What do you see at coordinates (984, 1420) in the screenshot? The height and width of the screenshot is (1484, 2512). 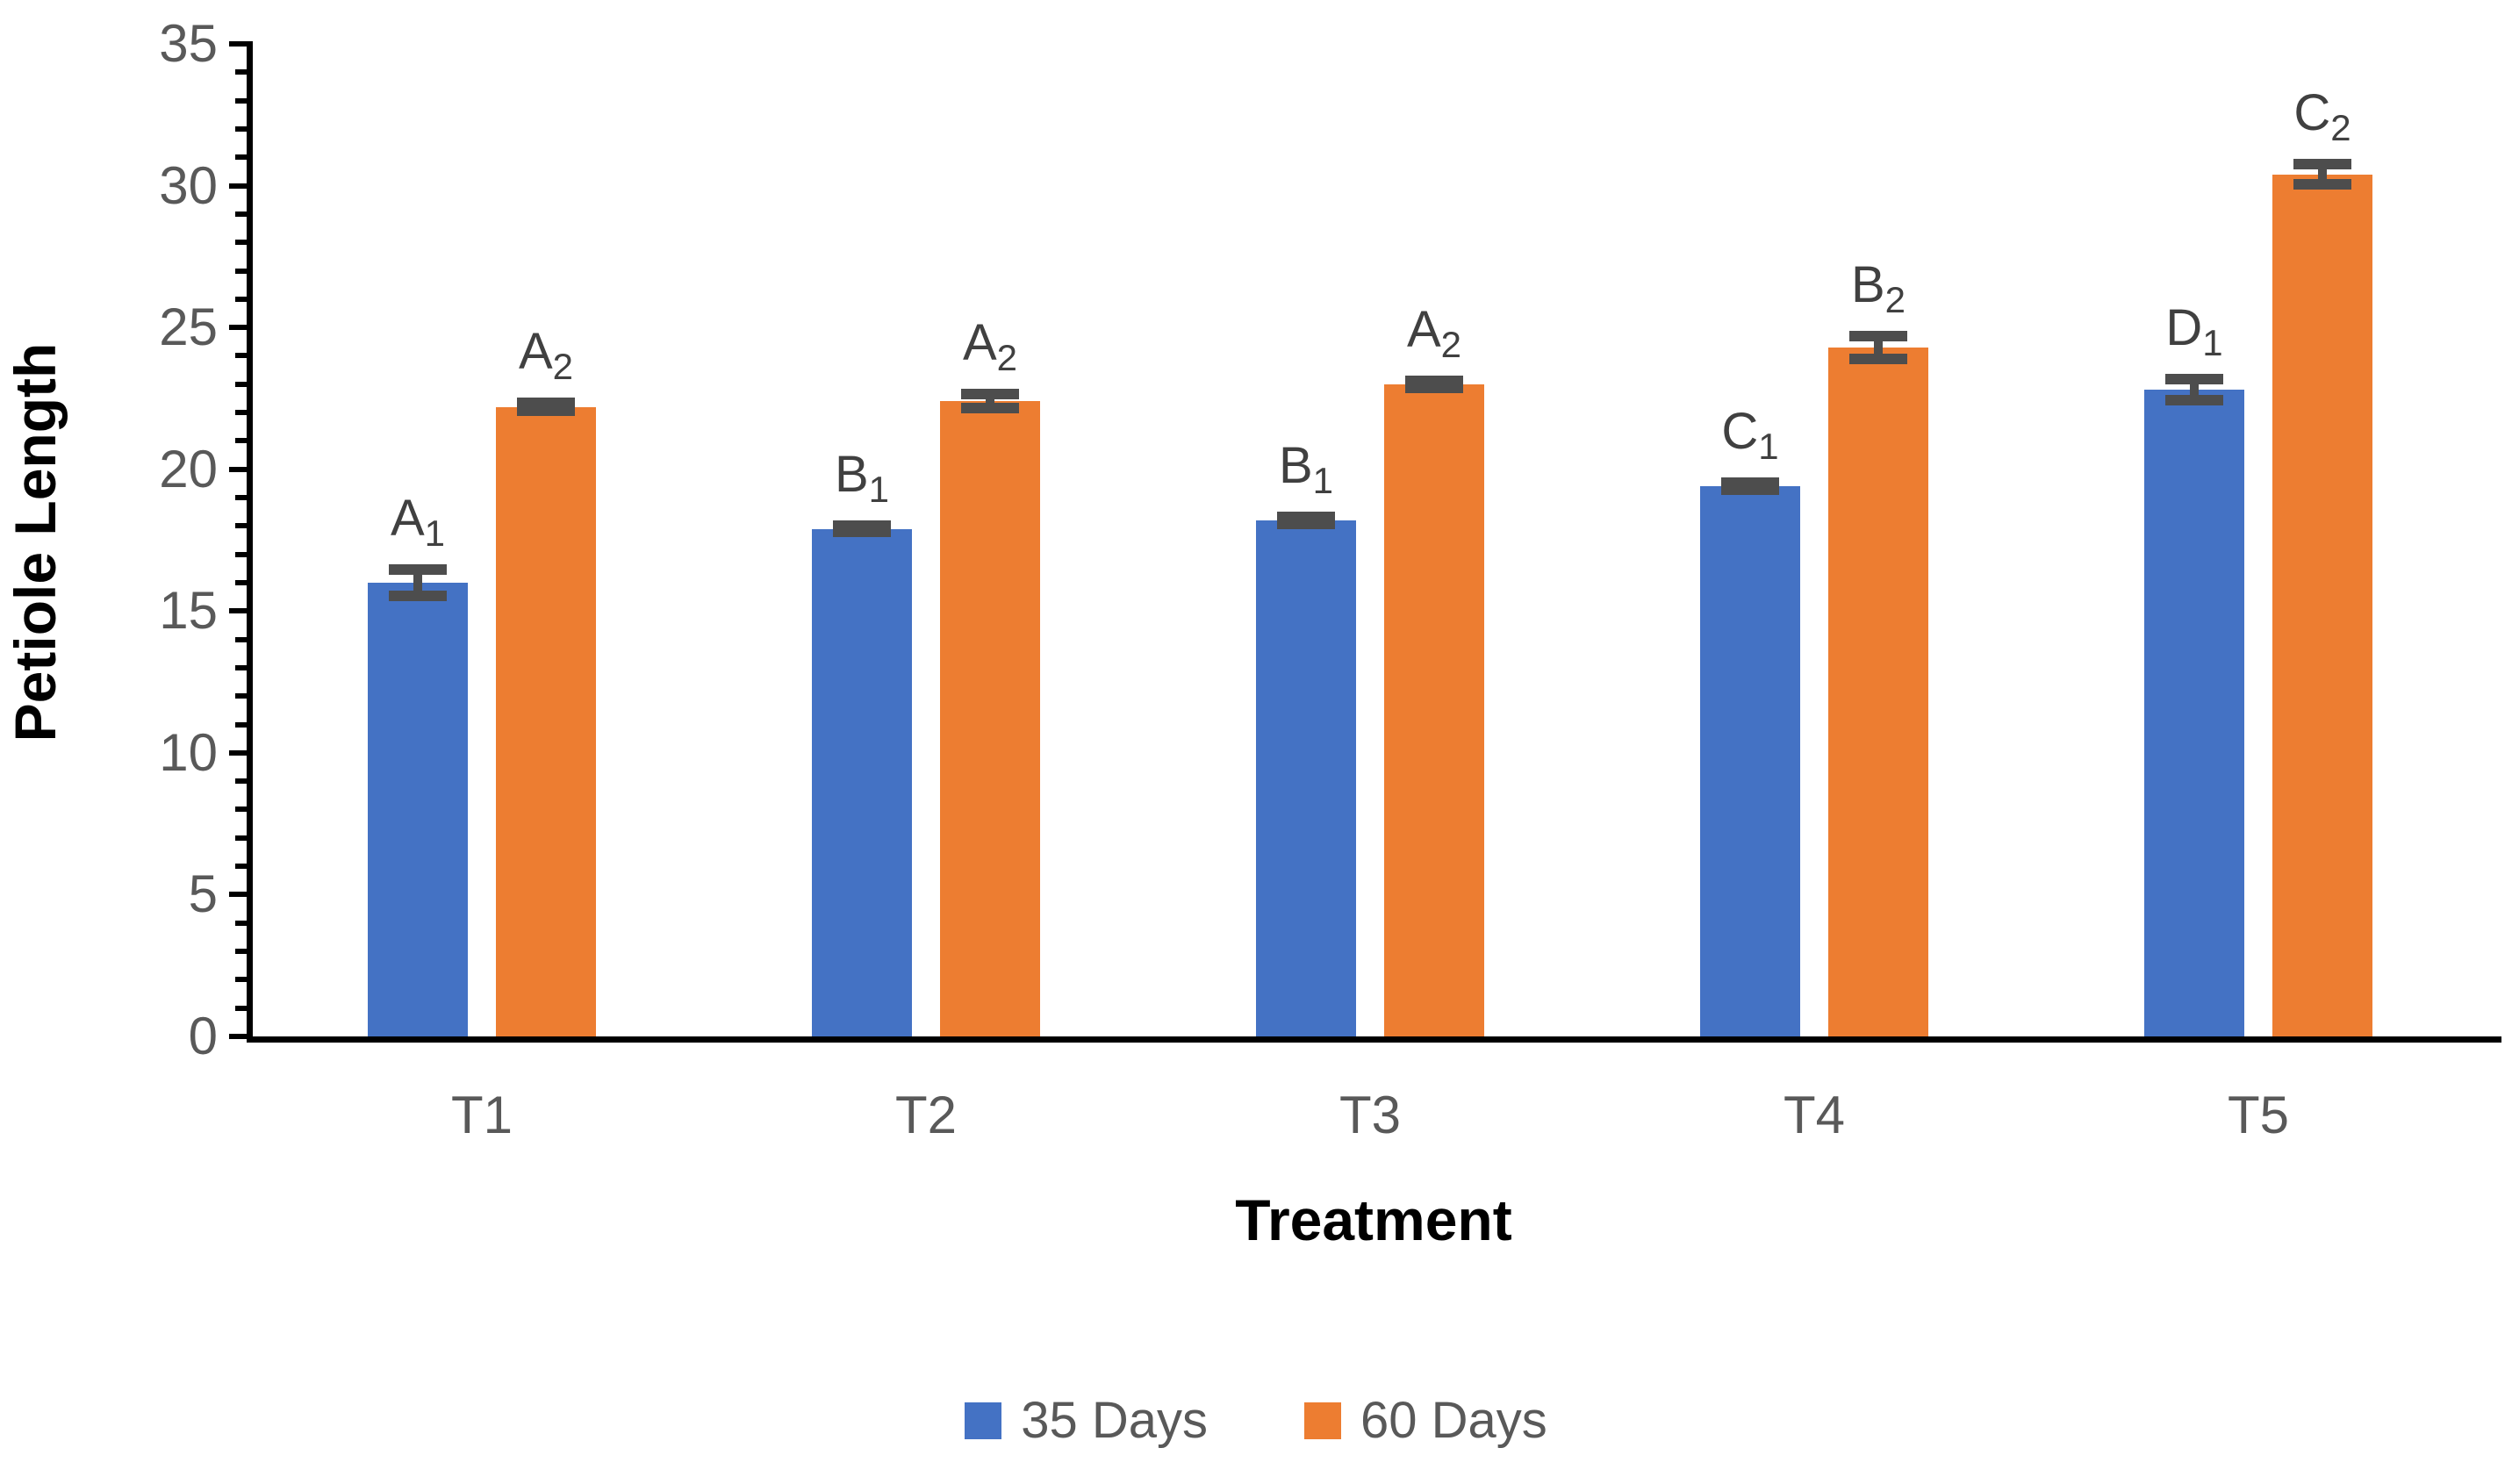 I see `legend-swatch-35-days` at bounding box center [984, 1420].